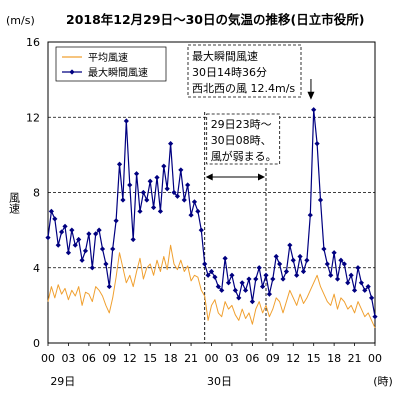 The height and width of the screenshot is (404, 400). I want to click on day-label: 29日, so click(62, 381).